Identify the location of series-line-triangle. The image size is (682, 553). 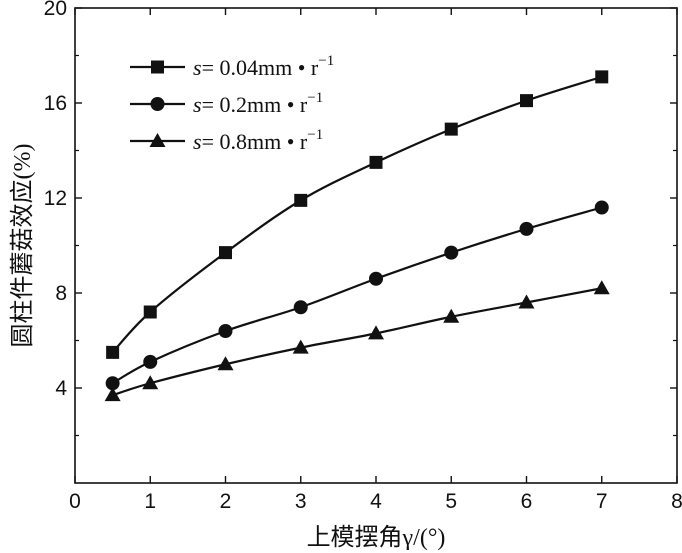
(357, 342).